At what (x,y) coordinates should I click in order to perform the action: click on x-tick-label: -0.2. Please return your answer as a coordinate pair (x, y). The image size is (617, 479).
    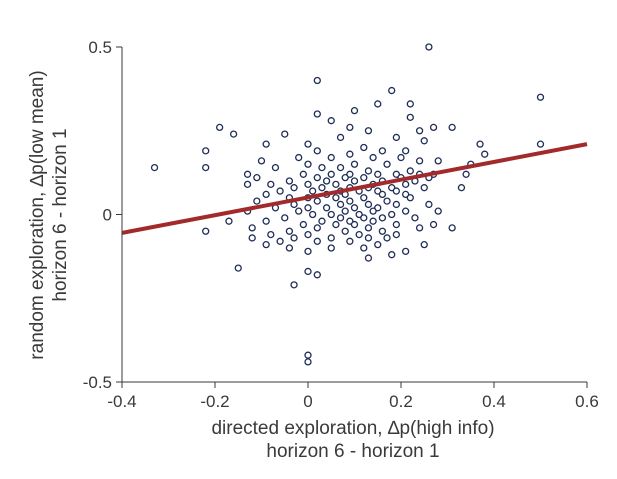
    Looking at the image, I should click on (214, 401).